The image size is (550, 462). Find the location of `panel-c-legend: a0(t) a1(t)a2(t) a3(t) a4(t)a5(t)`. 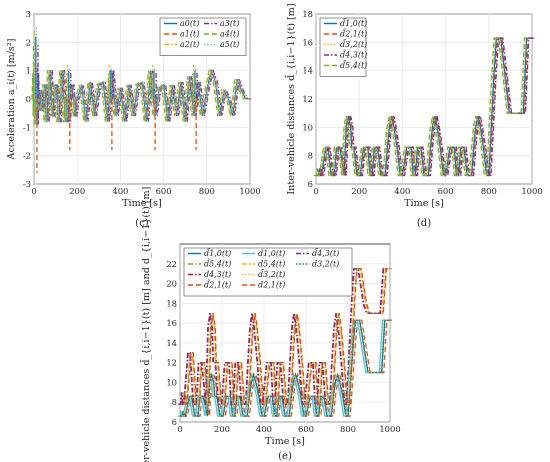

panel-c-legend: a0(t) a1(t)a2(t) a3(t) a4(t)a5(t) is located at coordinates (203, 36).